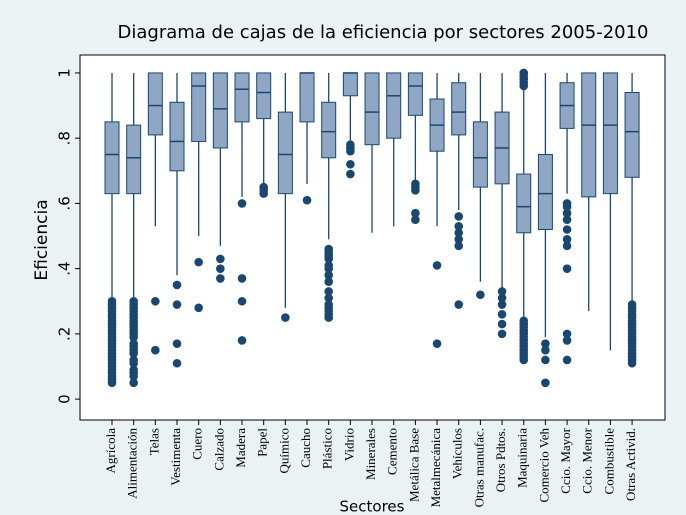 Image resolution: width=686 pixels, height=515 pixels. What do you see at coordinates (132, 463) in the screenshot?
I see `x-tick-label: Alimentación` at bounding box center [132, 463].